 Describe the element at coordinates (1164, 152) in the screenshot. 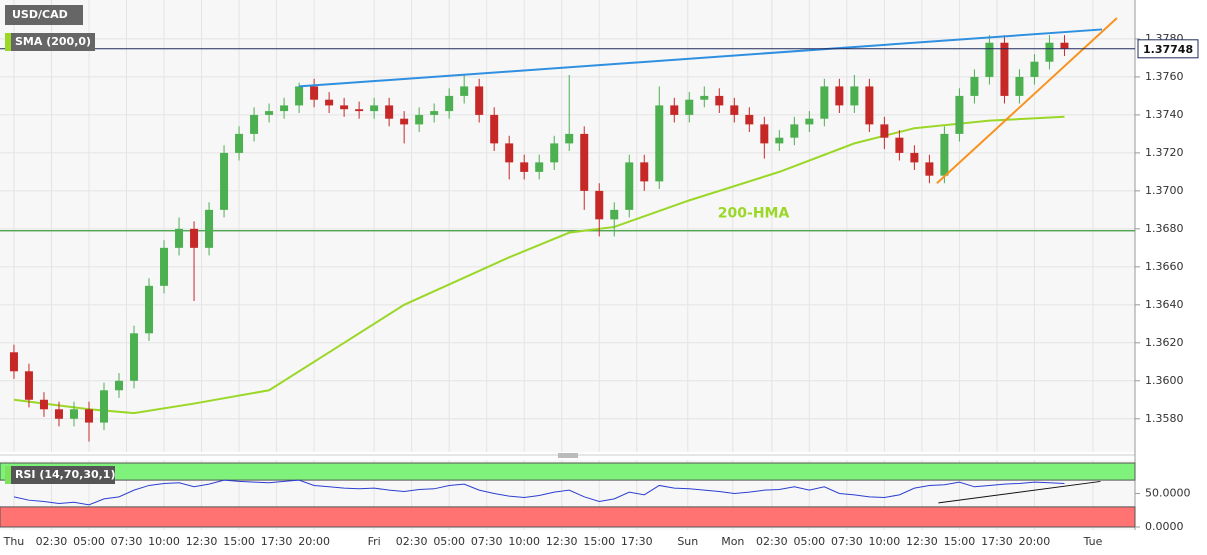

I see `y-tick-label: 1.3720` at that location.